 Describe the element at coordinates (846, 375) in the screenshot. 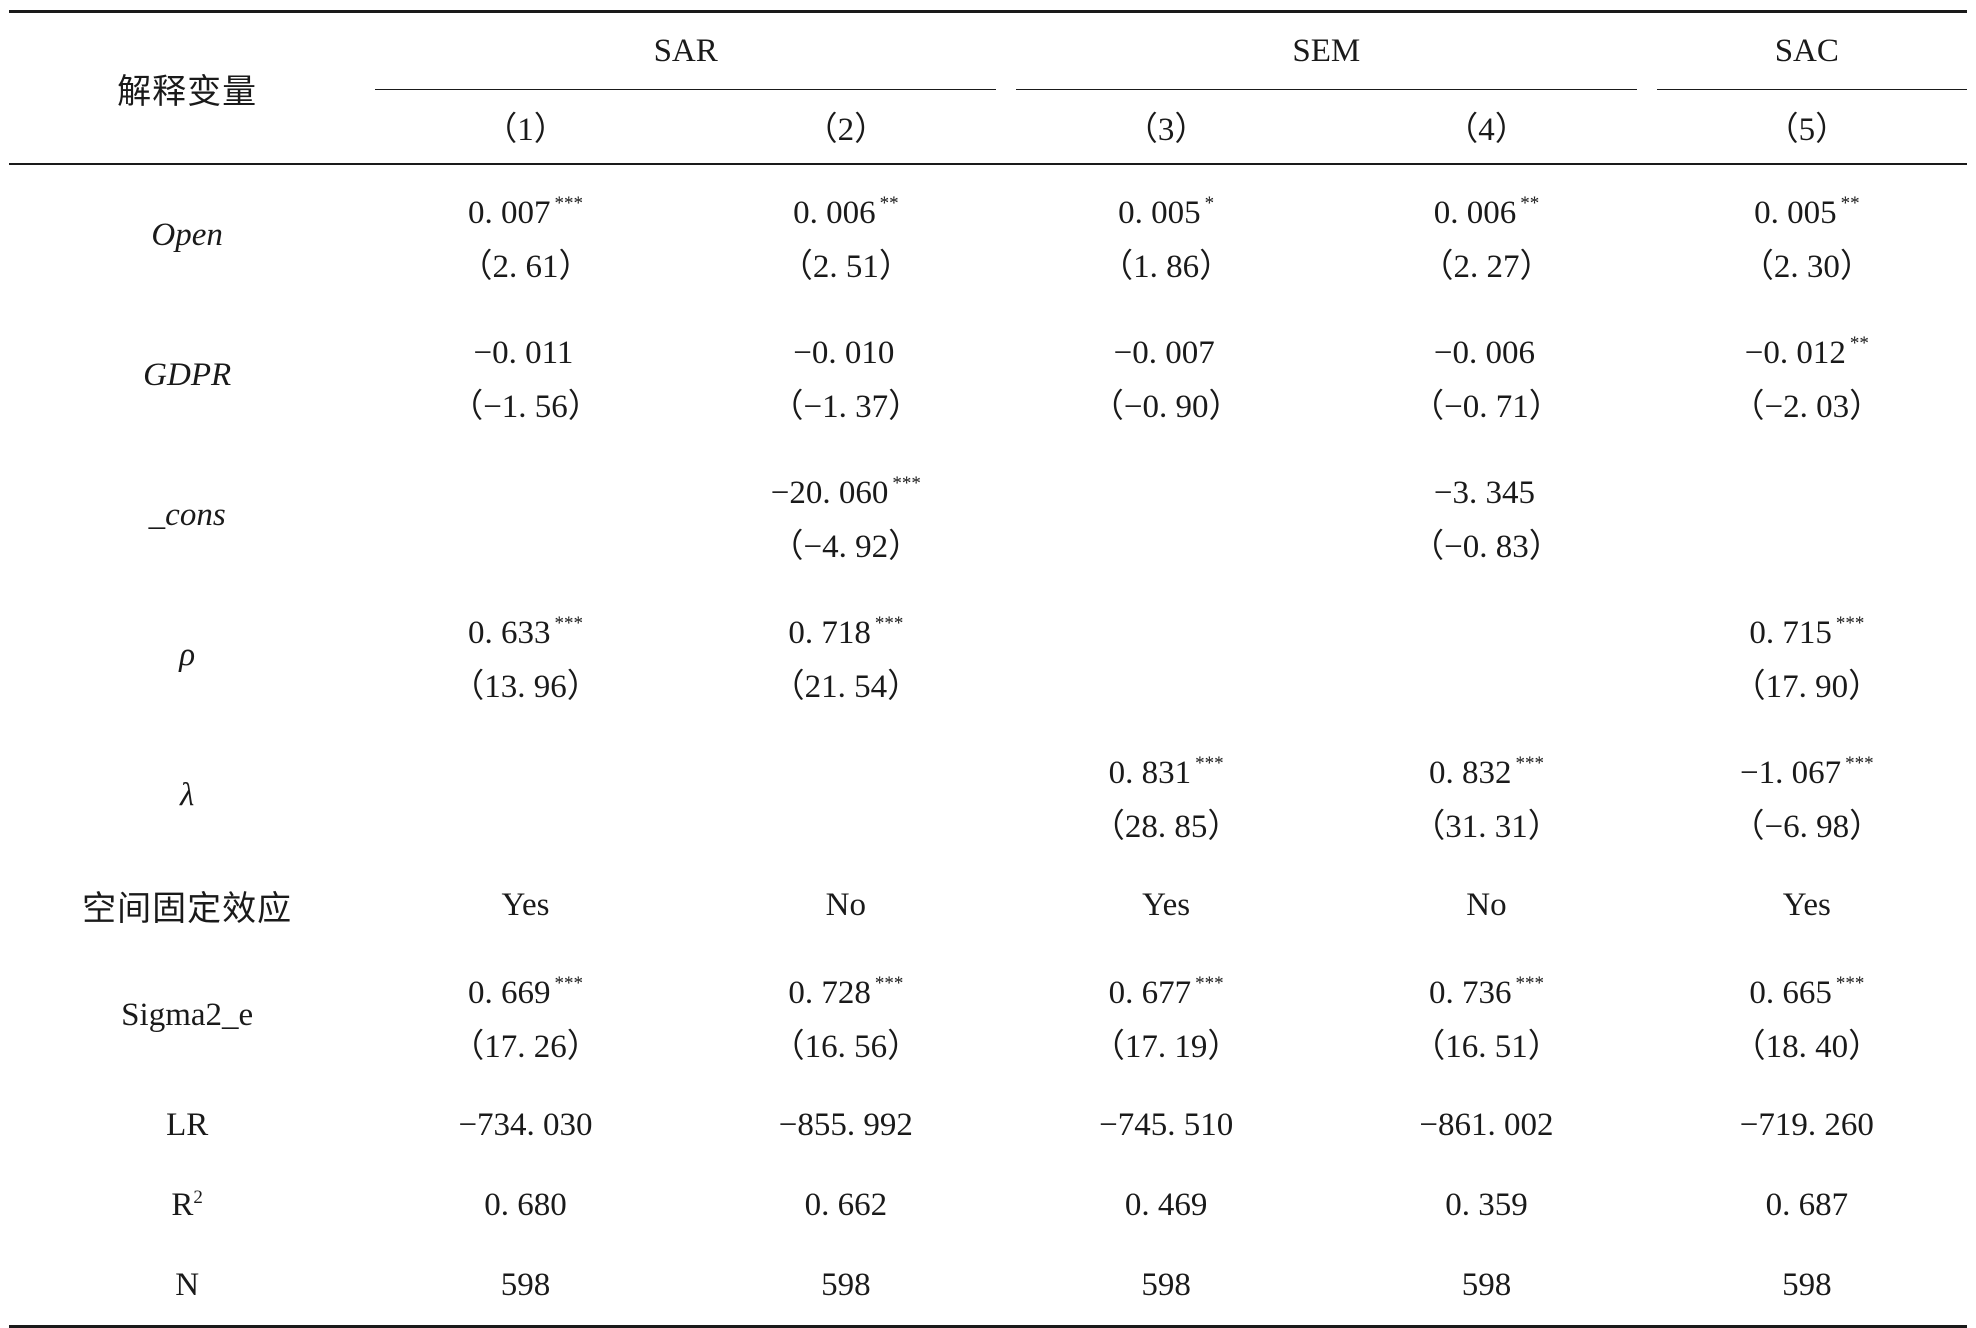

I see `table-cell: −0. 010 （−1. 37）` at that location.